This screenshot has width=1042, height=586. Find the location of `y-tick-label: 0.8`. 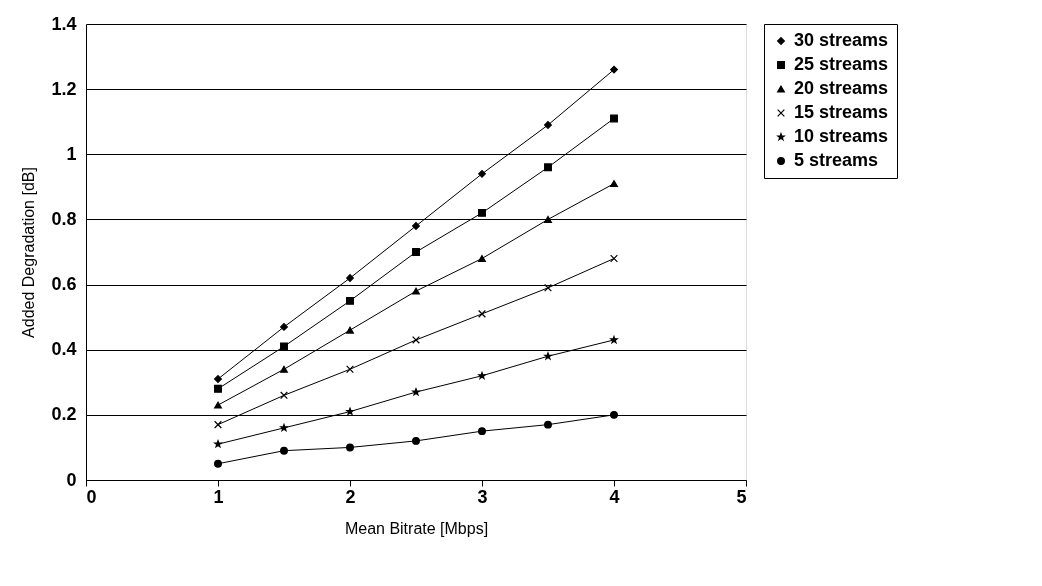

y-tick-label: 0.8 is located at coordinates (64, 218).